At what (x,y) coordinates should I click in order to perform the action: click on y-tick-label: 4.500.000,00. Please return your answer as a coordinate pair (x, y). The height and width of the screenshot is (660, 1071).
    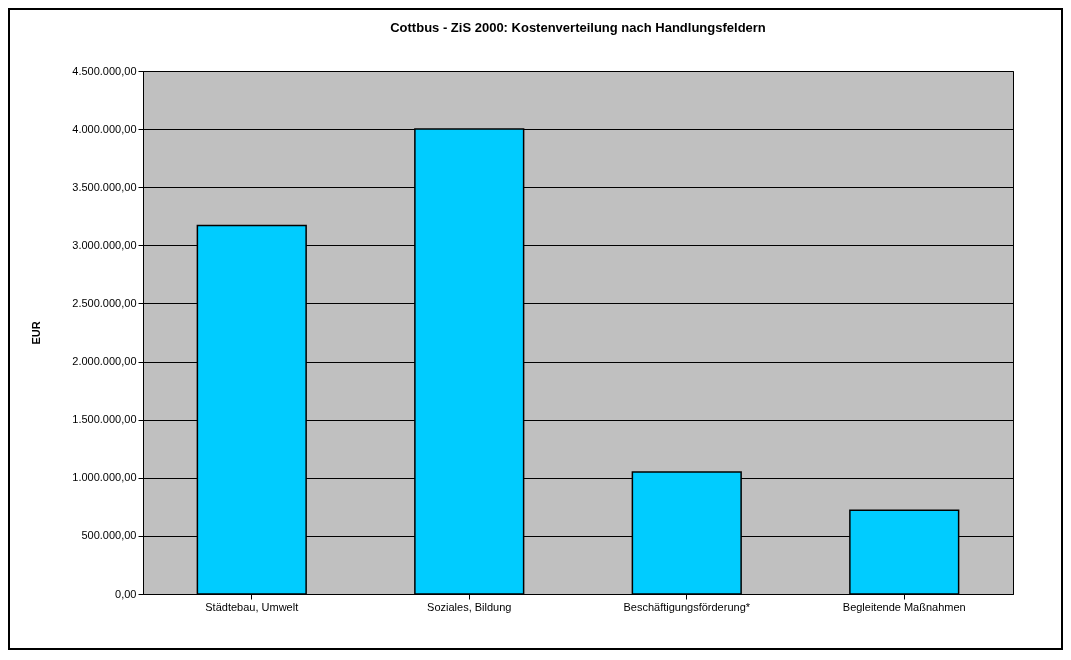
    Looking at the image, I should click on (104, 70).